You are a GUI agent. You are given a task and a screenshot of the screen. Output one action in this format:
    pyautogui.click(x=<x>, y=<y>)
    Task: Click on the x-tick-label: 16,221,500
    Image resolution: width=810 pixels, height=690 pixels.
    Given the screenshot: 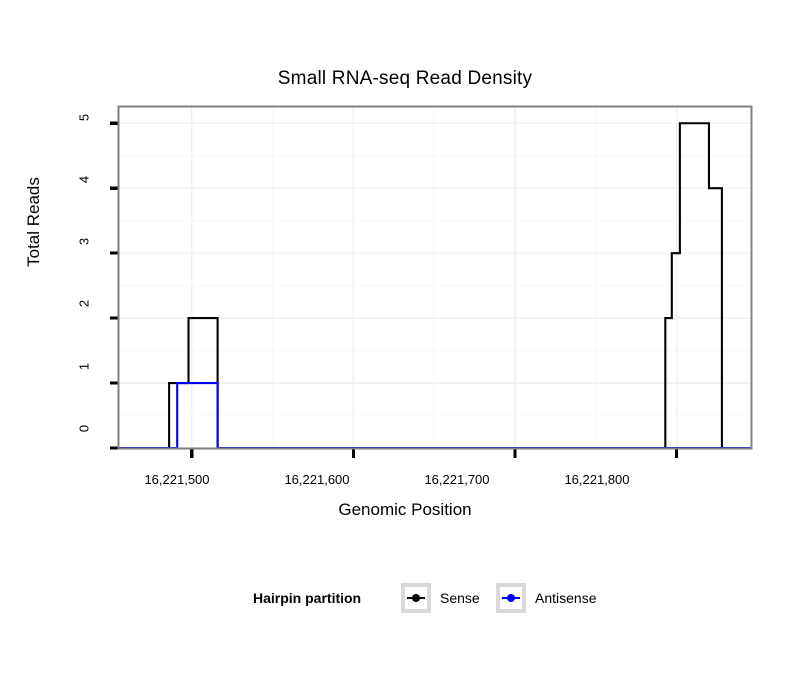 What is the action you would take?
    pyautogui.click(x=177, y=479)
    